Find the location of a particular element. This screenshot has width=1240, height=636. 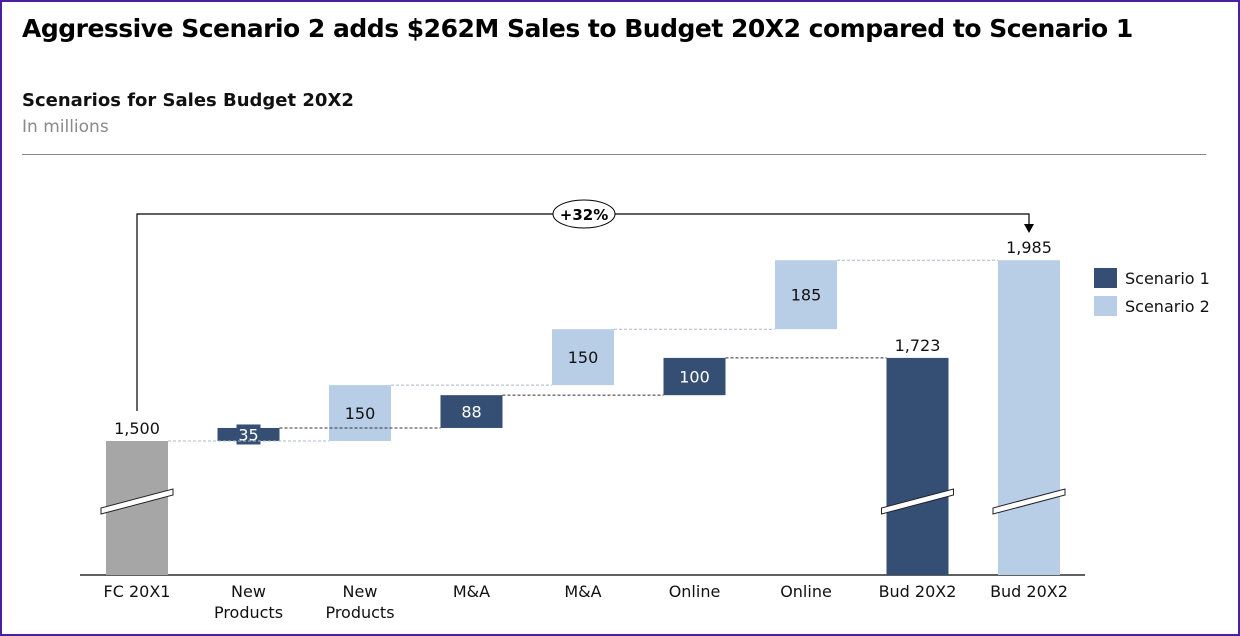

data-label: 88 is located at coordinates (471, 412).